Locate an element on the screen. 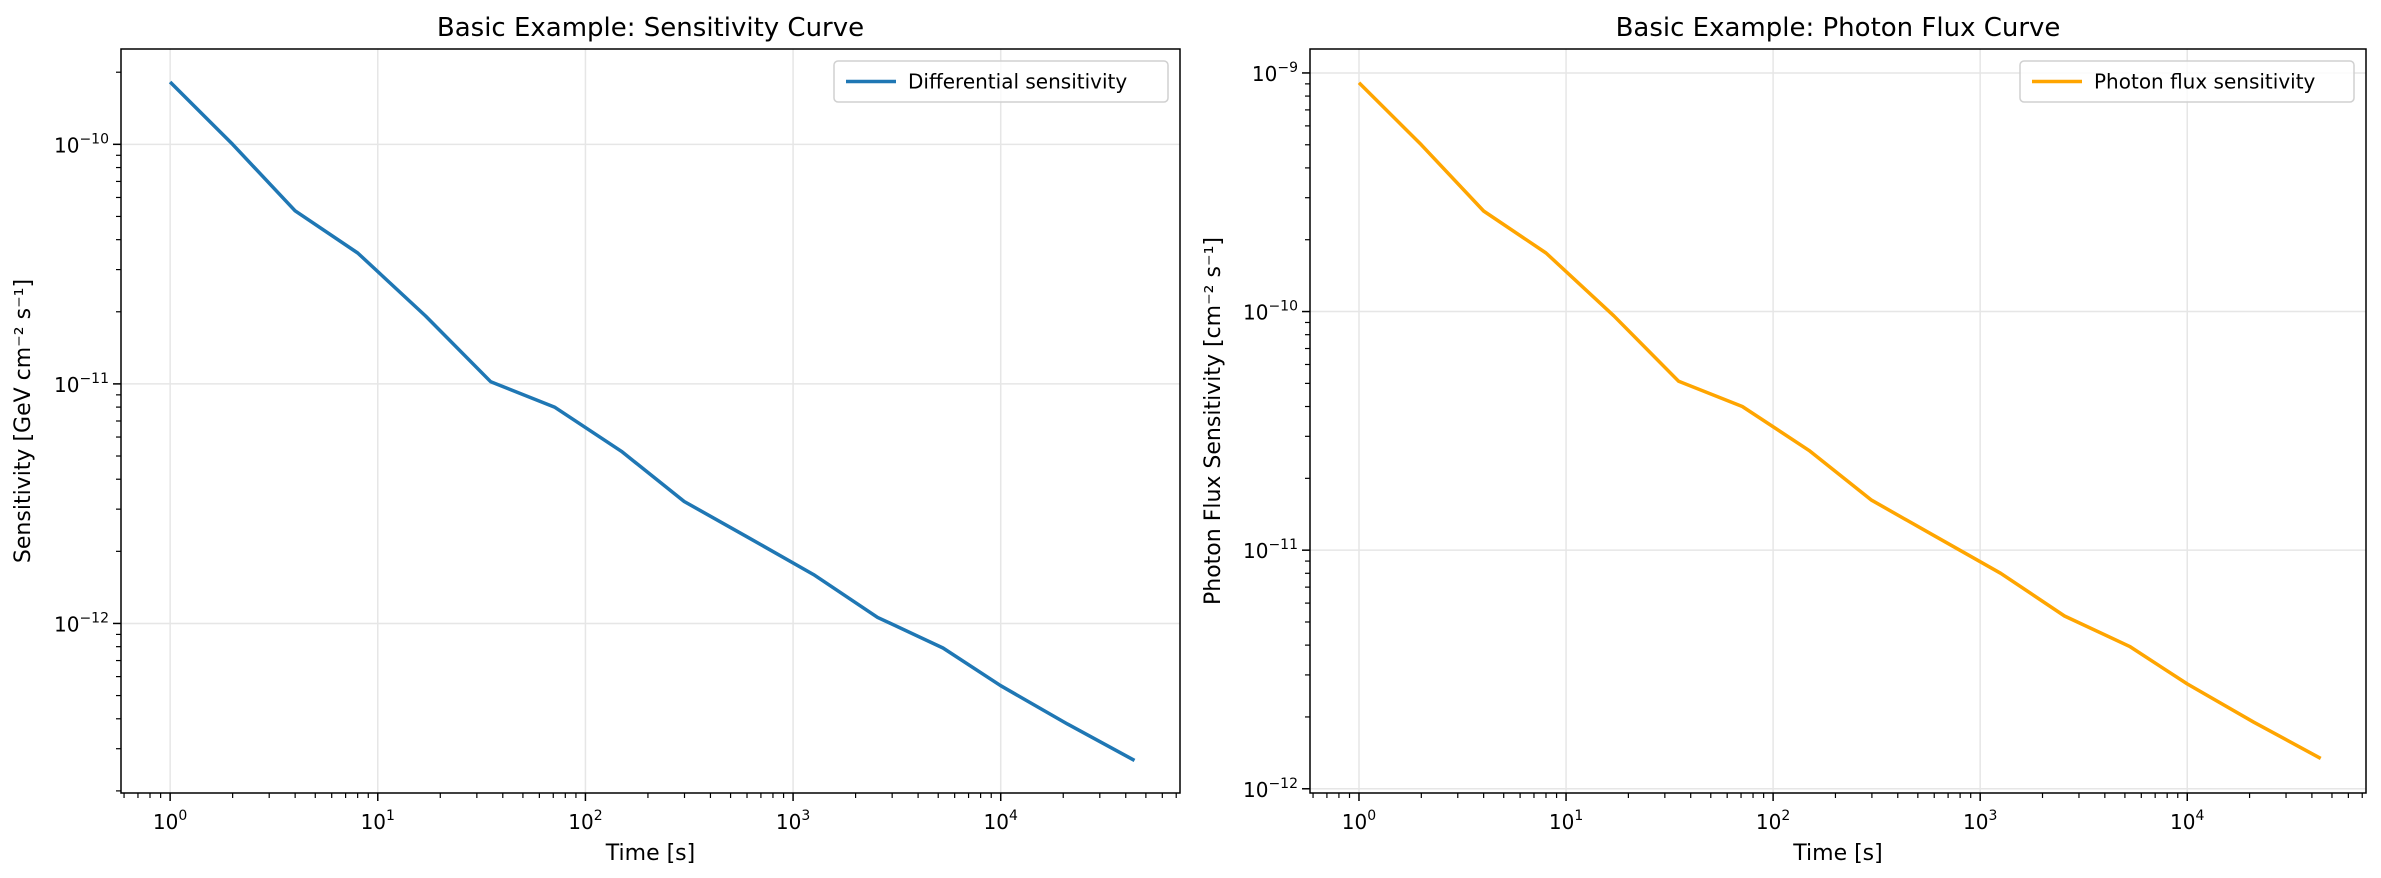 This screenshot has height=878, width=2381. legend: Differential sensitivity is located at coordinates (1001, 81).